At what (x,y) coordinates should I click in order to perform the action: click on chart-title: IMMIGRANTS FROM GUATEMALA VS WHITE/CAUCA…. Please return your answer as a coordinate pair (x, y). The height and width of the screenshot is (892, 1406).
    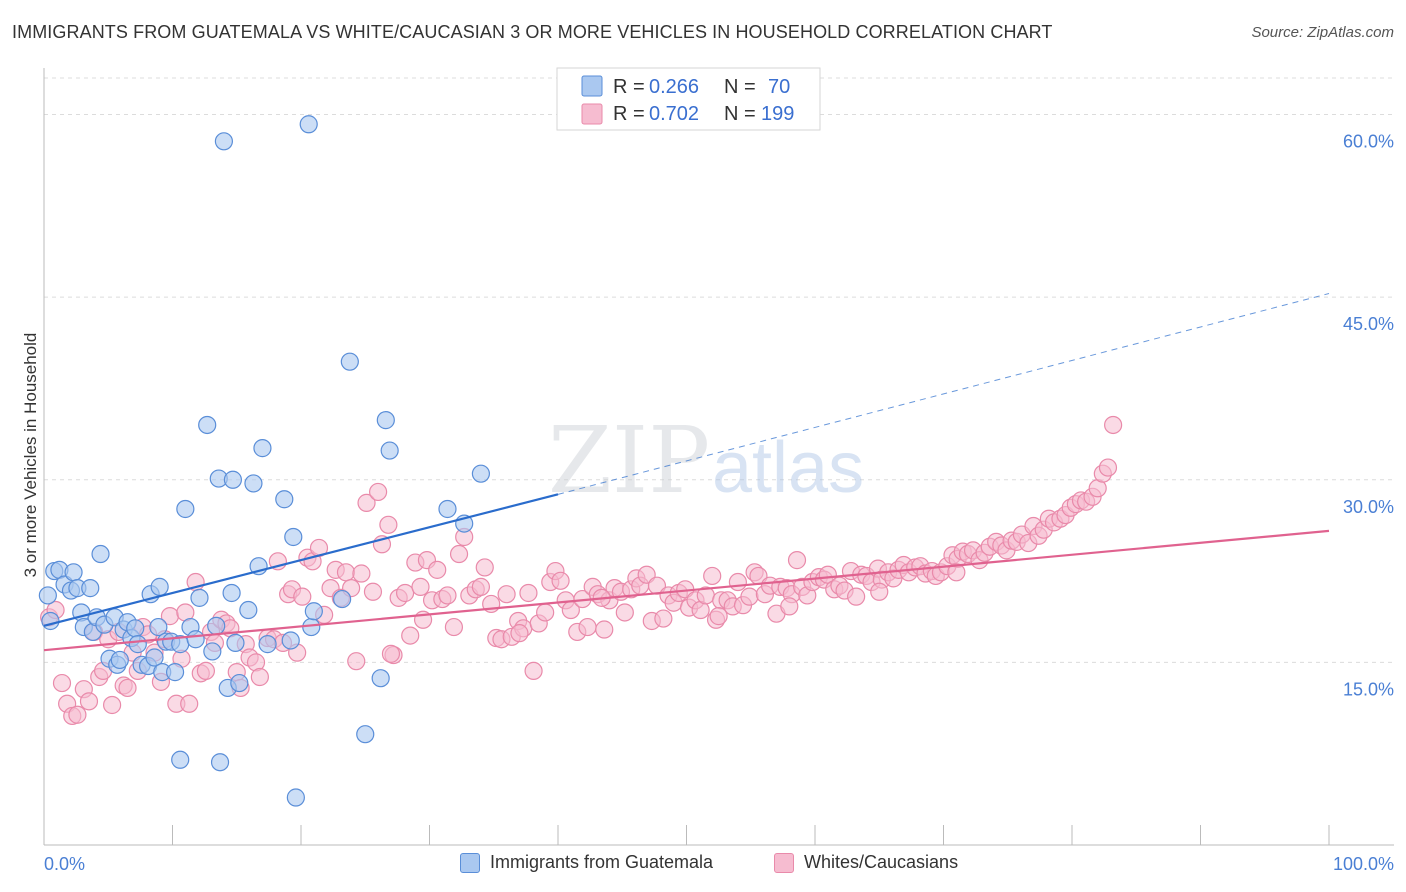
    Looking at the image, I should click on (532, 32).